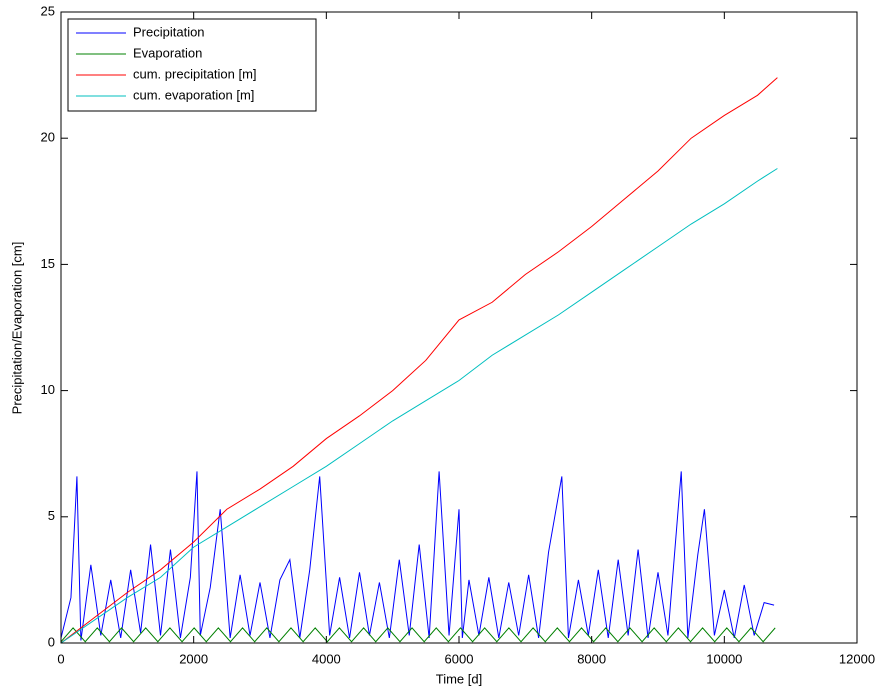 This screenshot has width=893, height=693. Describe the element at coordinates (48, 137) in the screenshot. I see `y-tick-label: 20` at that location.